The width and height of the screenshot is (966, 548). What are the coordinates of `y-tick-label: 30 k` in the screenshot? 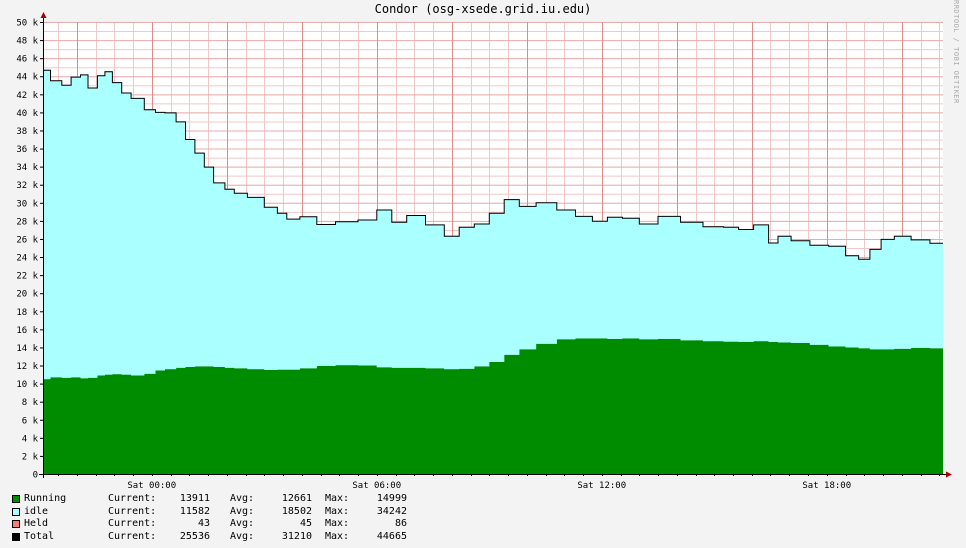 It's located at (27, 204).